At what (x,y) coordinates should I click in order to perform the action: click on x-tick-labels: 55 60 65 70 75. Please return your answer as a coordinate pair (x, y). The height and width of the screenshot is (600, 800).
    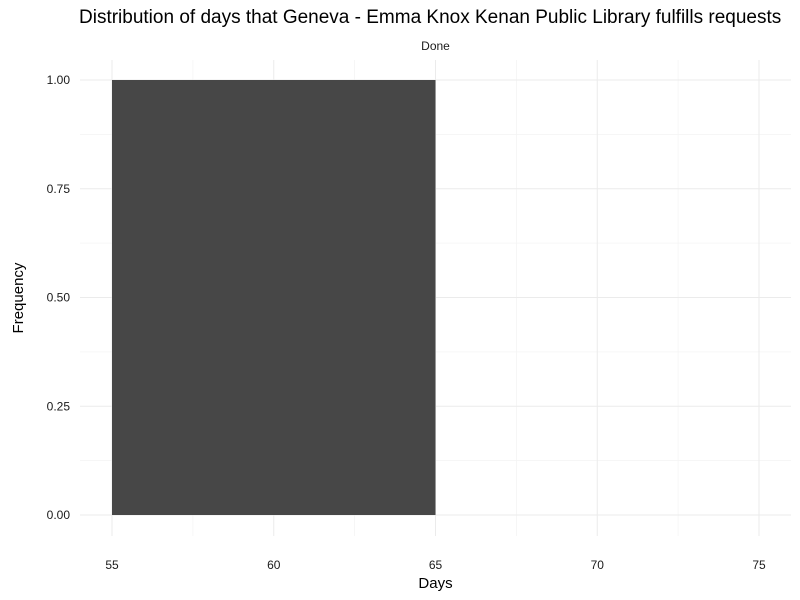
    Looking at the image, I should click on (435, 565).